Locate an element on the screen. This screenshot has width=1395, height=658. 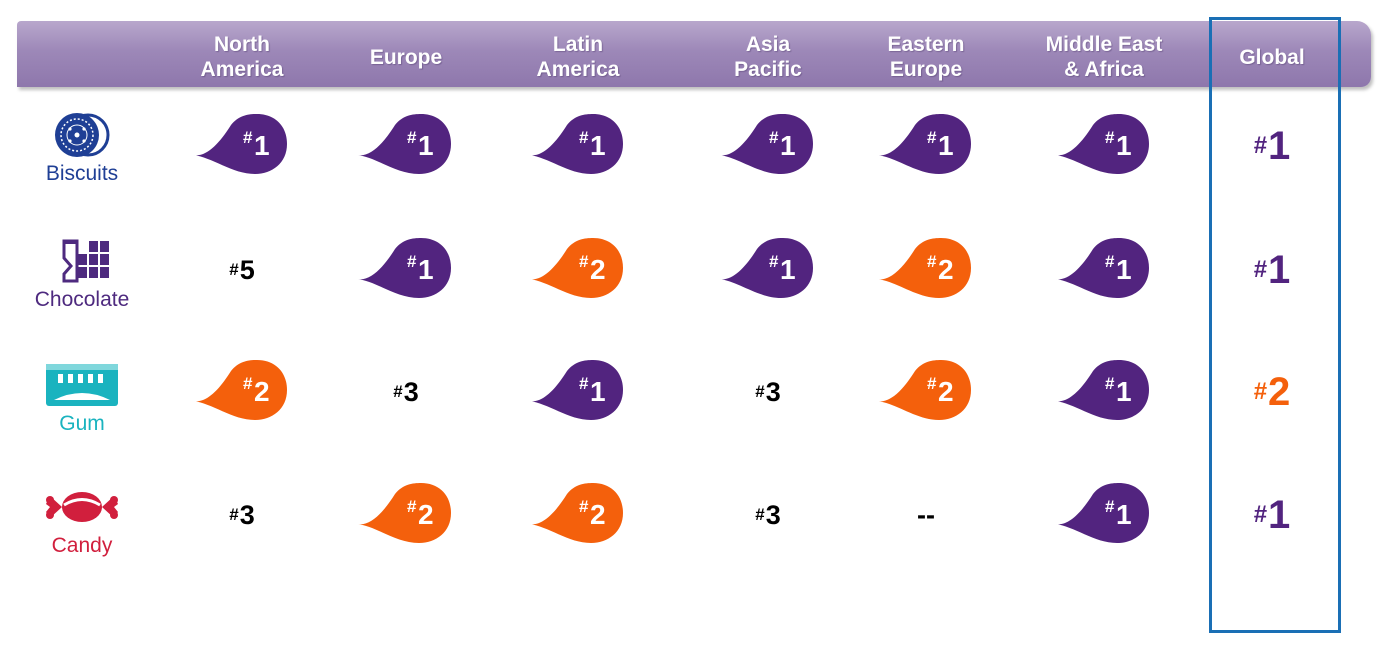
column-header-ee: Eastern Europe is located at coordinates (926, 57).